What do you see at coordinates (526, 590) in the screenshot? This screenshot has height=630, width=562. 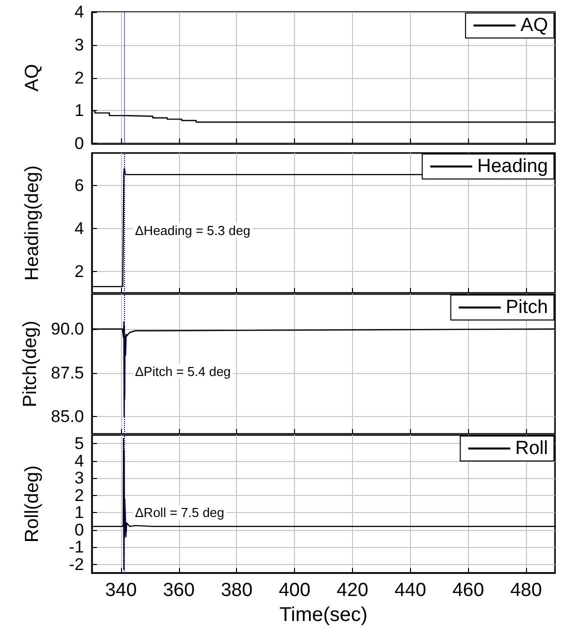 I see `x-tick-label: 480` at bounding box center [526, 590].